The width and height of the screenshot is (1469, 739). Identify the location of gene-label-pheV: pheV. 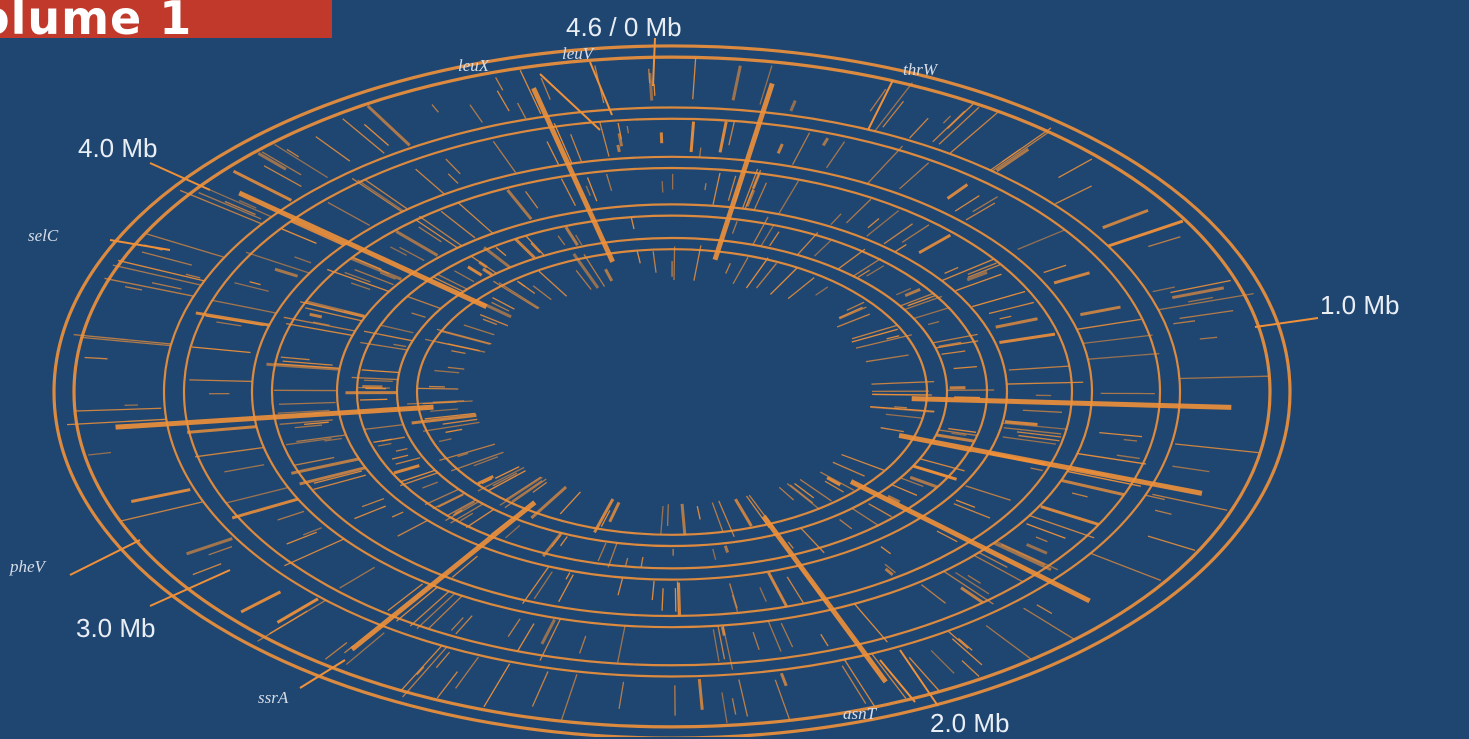
(27, 567).